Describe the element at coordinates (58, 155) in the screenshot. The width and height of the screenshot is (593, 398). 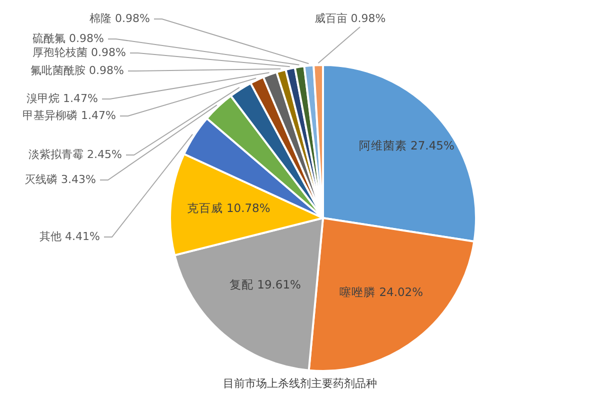
I see `slice-label: 淡紫拟青霉` at that location.